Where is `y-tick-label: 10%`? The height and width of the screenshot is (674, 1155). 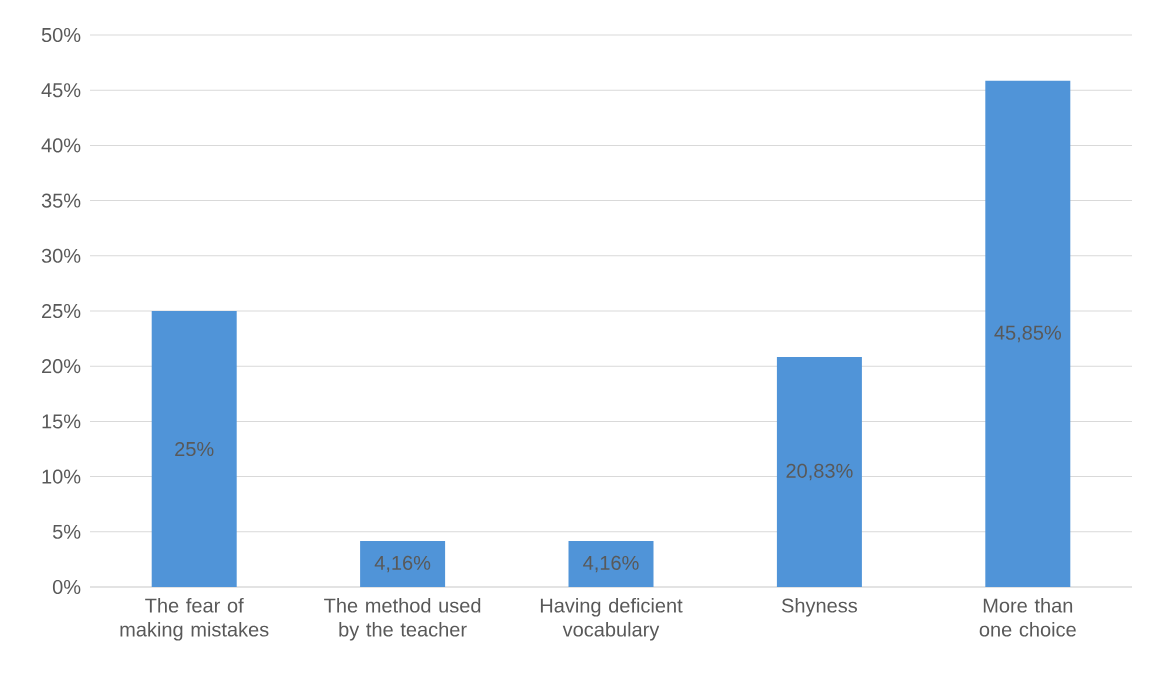 y-tick-label: 10% is located at coordinates (61, 476).